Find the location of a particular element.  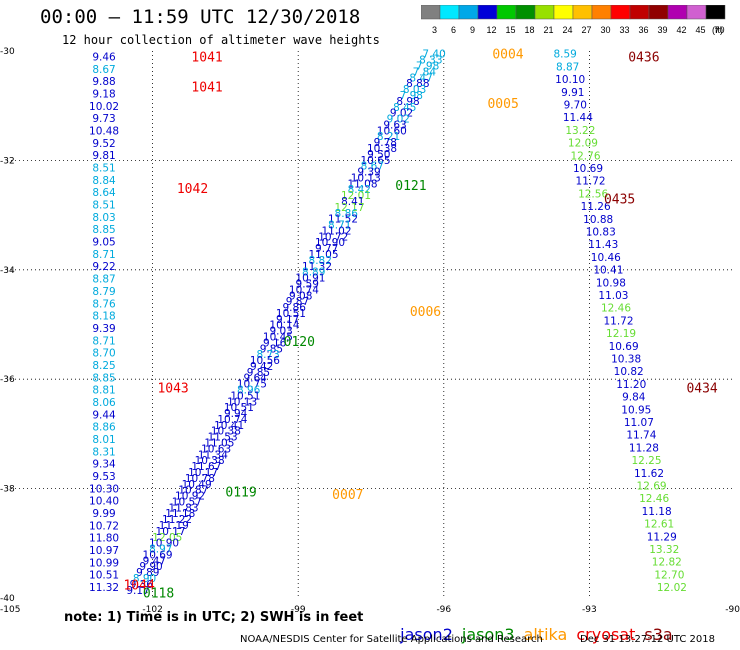

wave-height-label: 11.62 is located at coordinates (649, 474).